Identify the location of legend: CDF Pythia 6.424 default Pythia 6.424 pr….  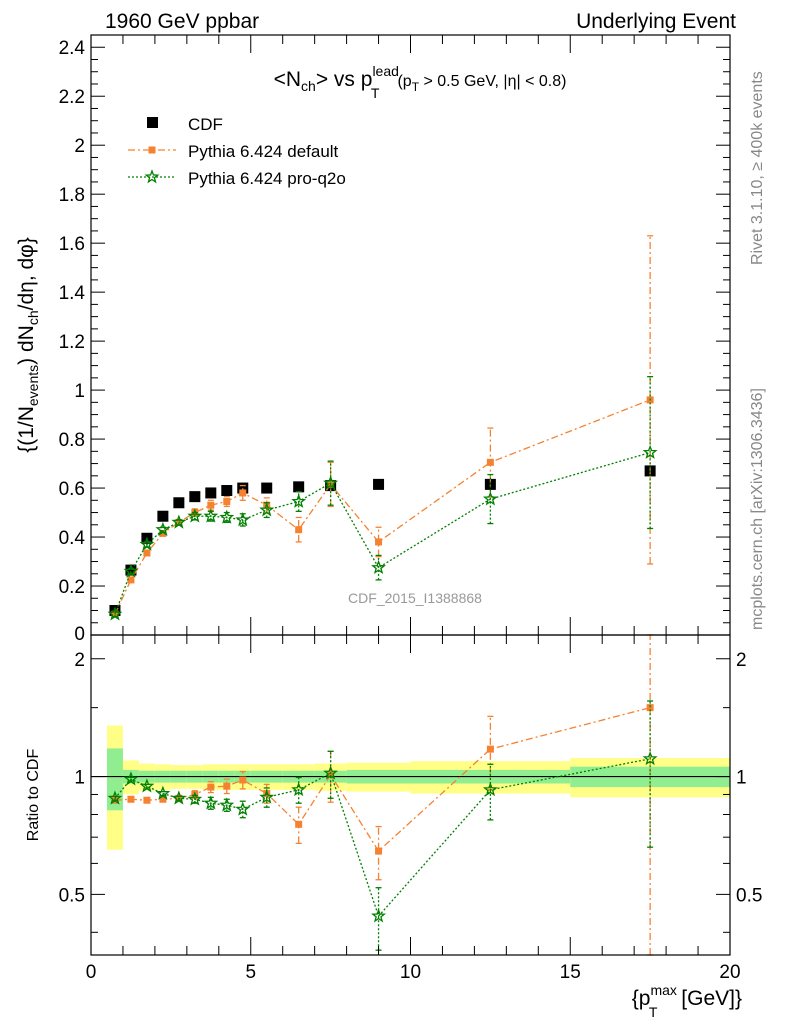
(237, 151).